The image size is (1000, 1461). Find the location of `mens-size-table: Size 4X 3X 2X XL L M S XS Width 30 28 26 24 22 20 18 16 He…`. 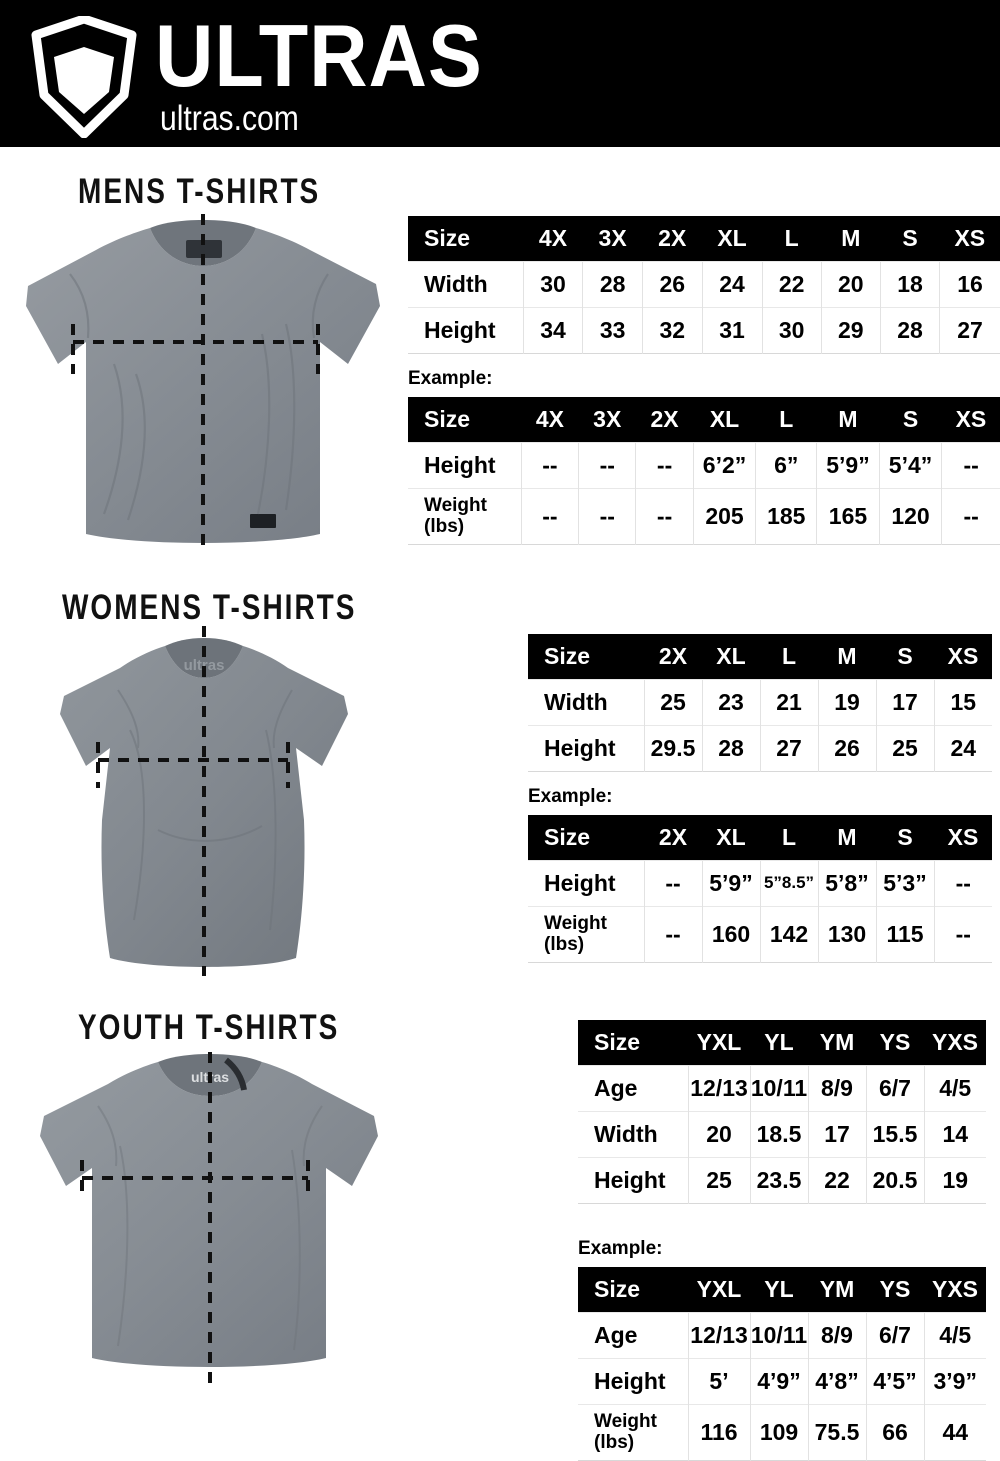

mens-size-table: Size 4X 3X 2X XL L M S XS Width 30 28 26 24 22 20 18 16 He… is located at coordinates (704, 285).